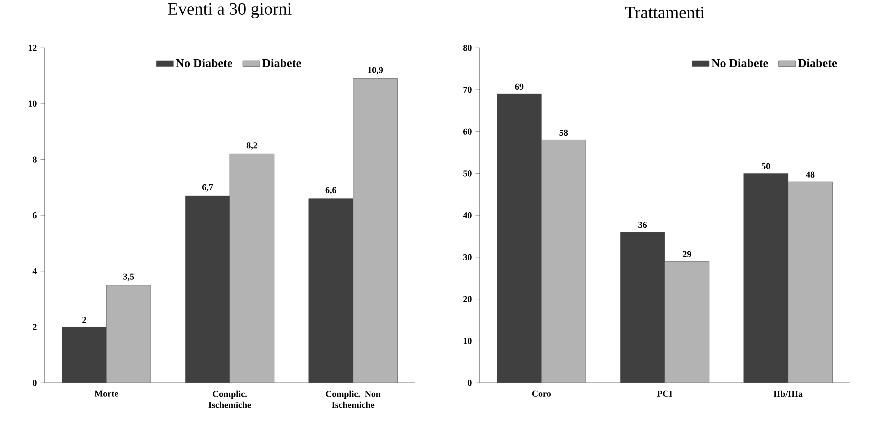 This screenshot has height=445, width=875. Describe the element at coordinates (468, 257) in the screenshot. I see `y-tick-label: 30` at that location.